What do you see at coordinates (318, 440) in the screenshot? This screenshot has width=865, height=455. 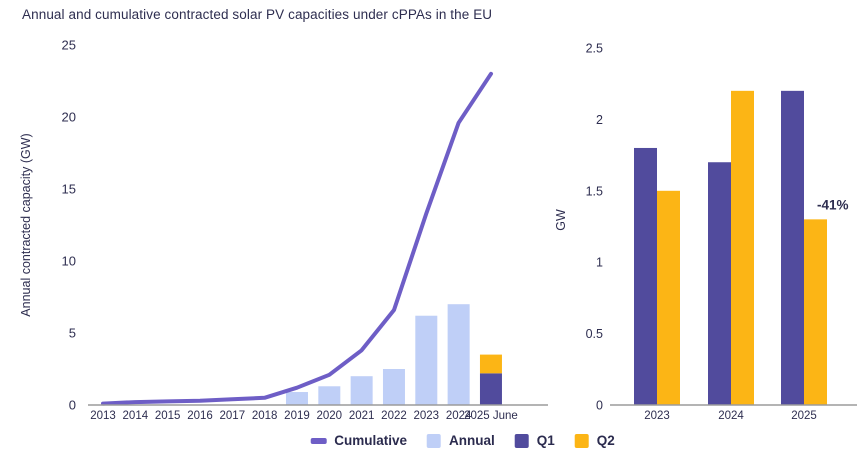 I see `legend-swatch-cumulative` at bounding box center [318, 440].